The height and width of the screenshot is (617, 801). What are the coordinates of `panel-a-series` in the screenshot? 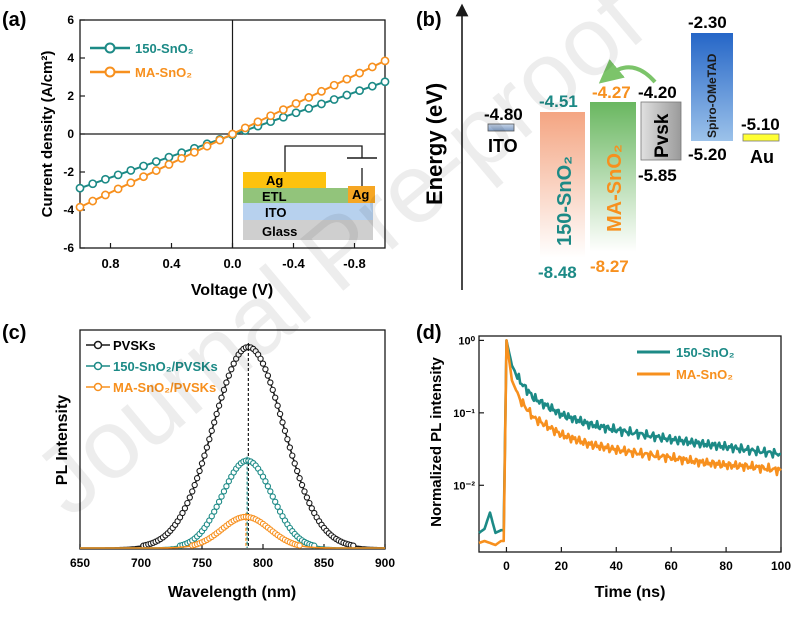 It's located at (232, 134).